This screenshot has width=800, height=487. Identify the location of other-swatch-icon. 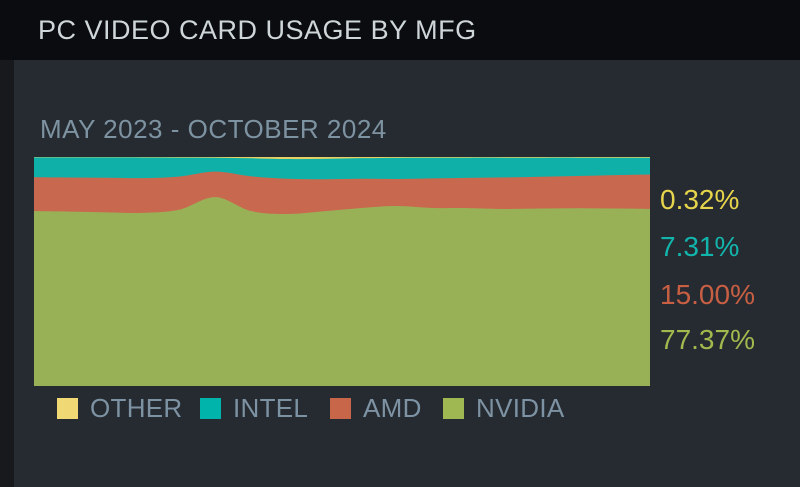
(67, 408).